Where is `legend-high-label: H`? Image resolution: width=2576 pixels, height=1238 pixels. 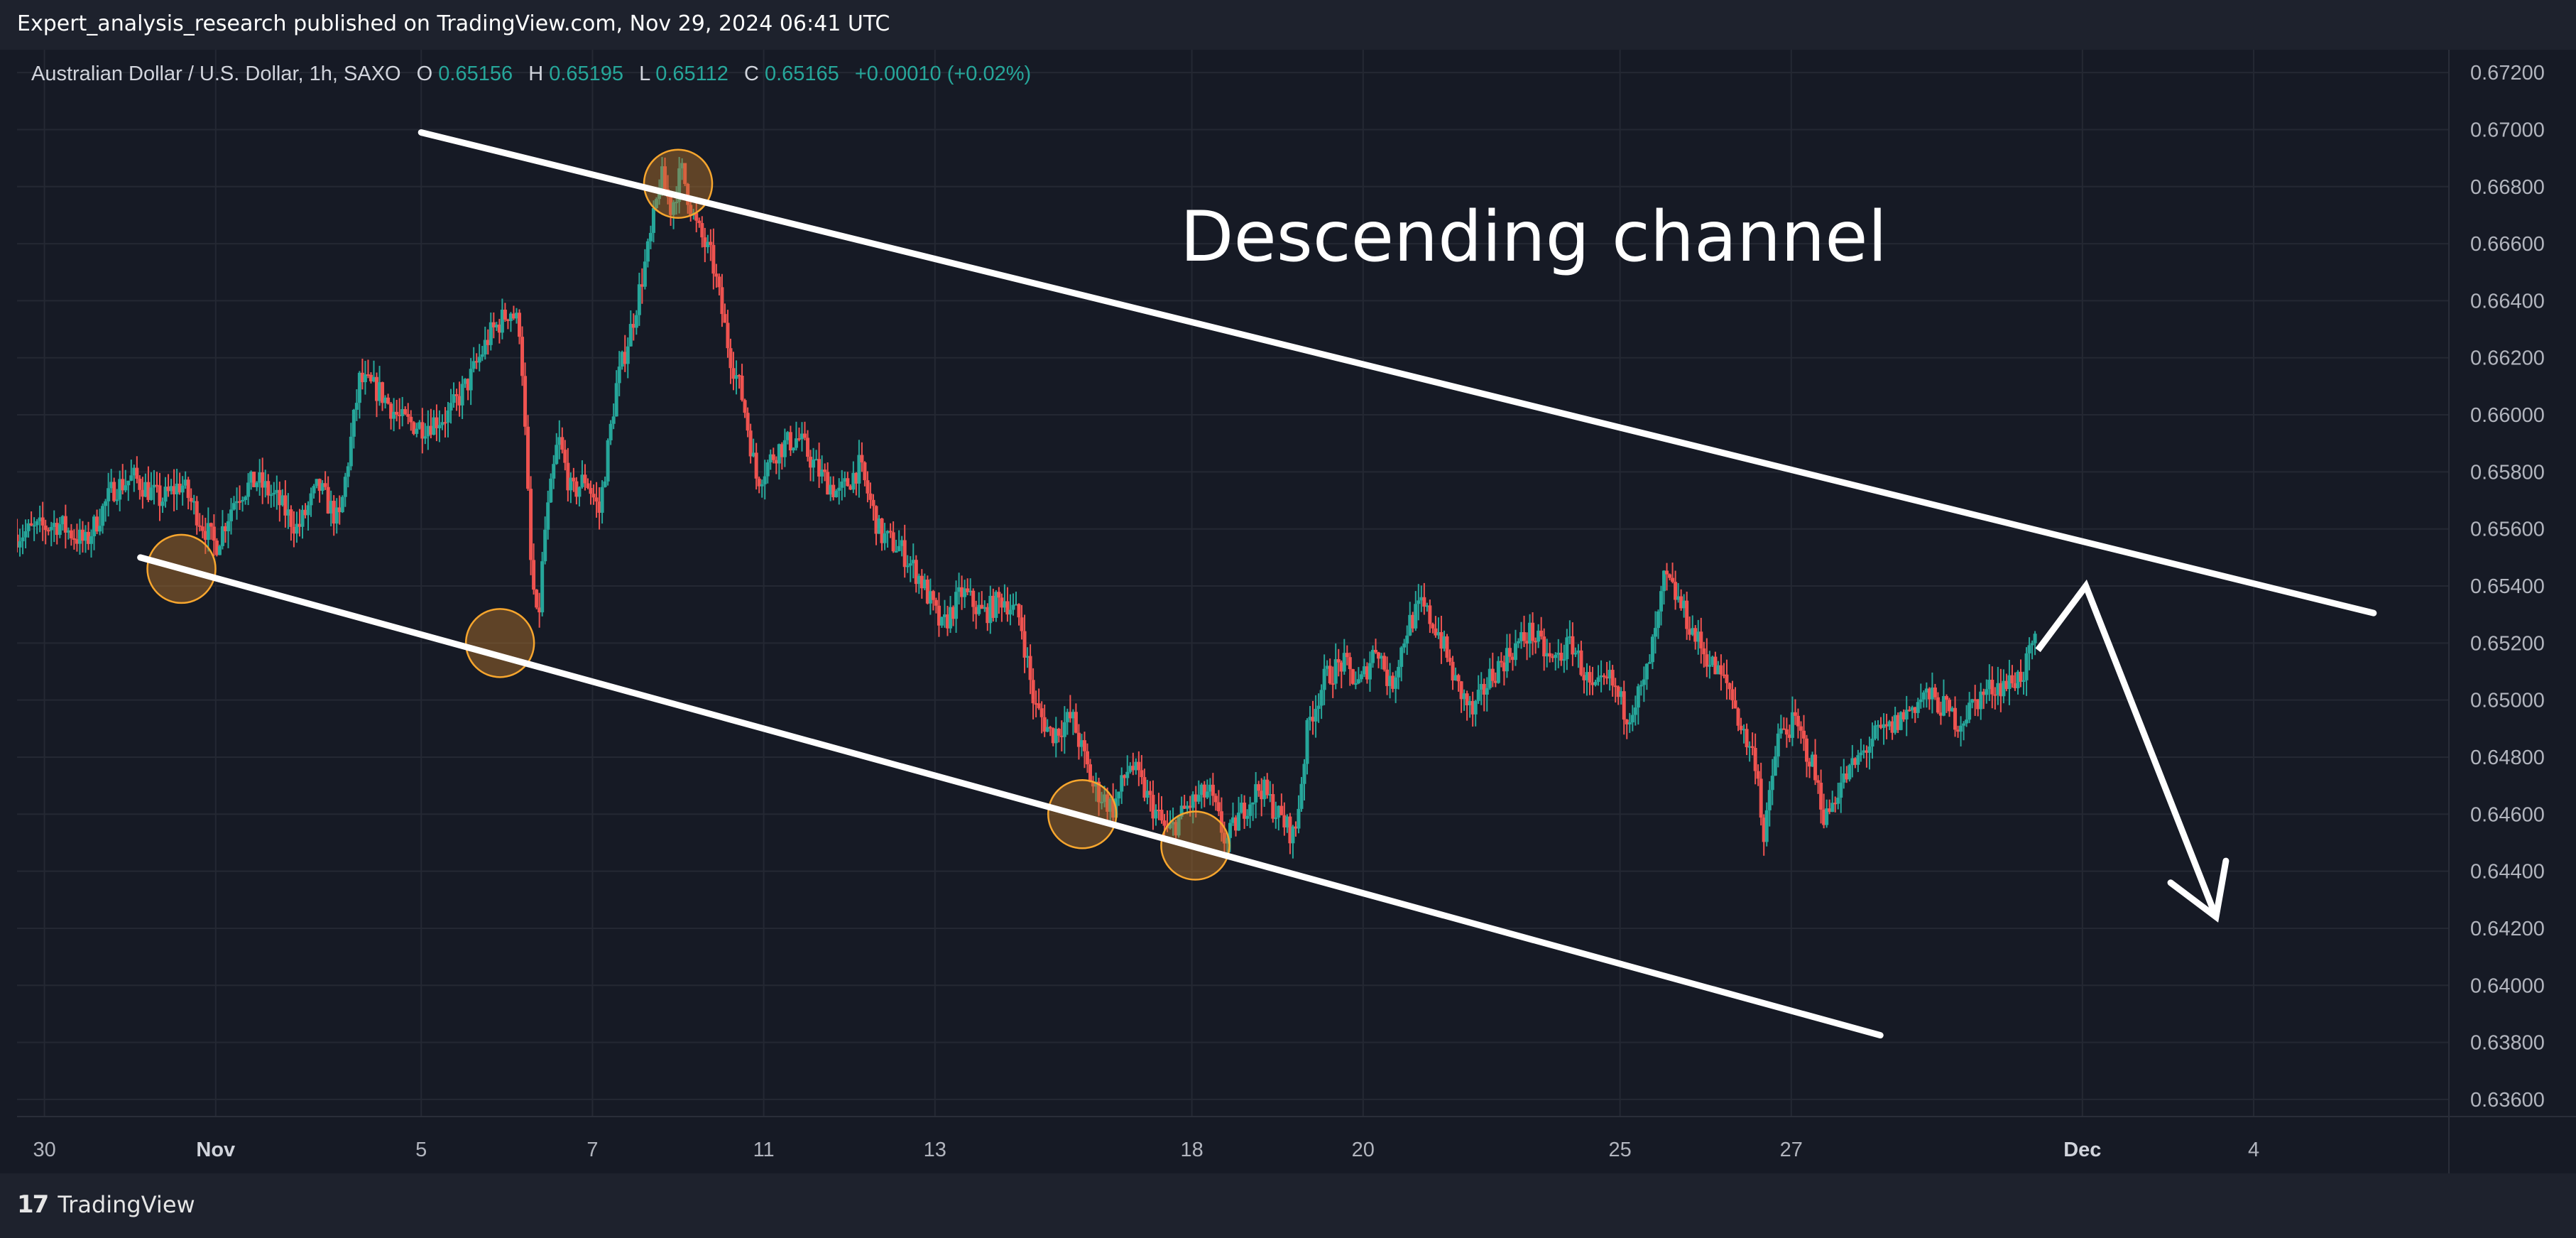 legend-high-label: H is located at coordinates (535, 74).